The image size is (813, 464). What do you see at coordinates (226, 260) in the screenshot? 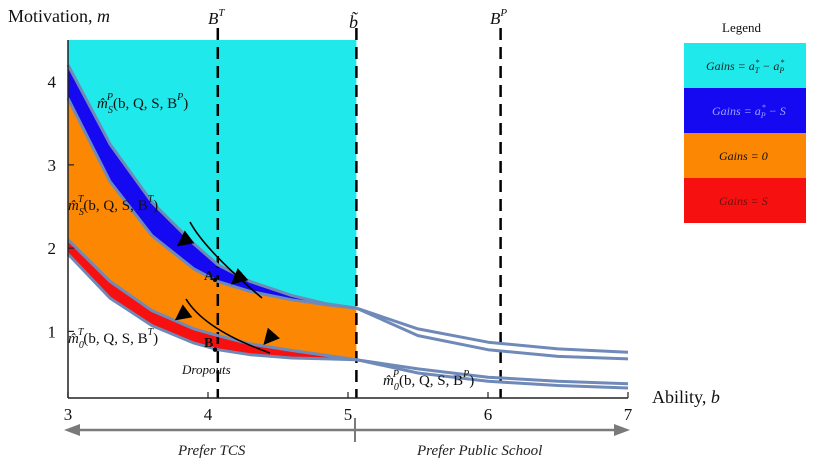
I see `curve-arrow-A` at bounding box center [226, 260].